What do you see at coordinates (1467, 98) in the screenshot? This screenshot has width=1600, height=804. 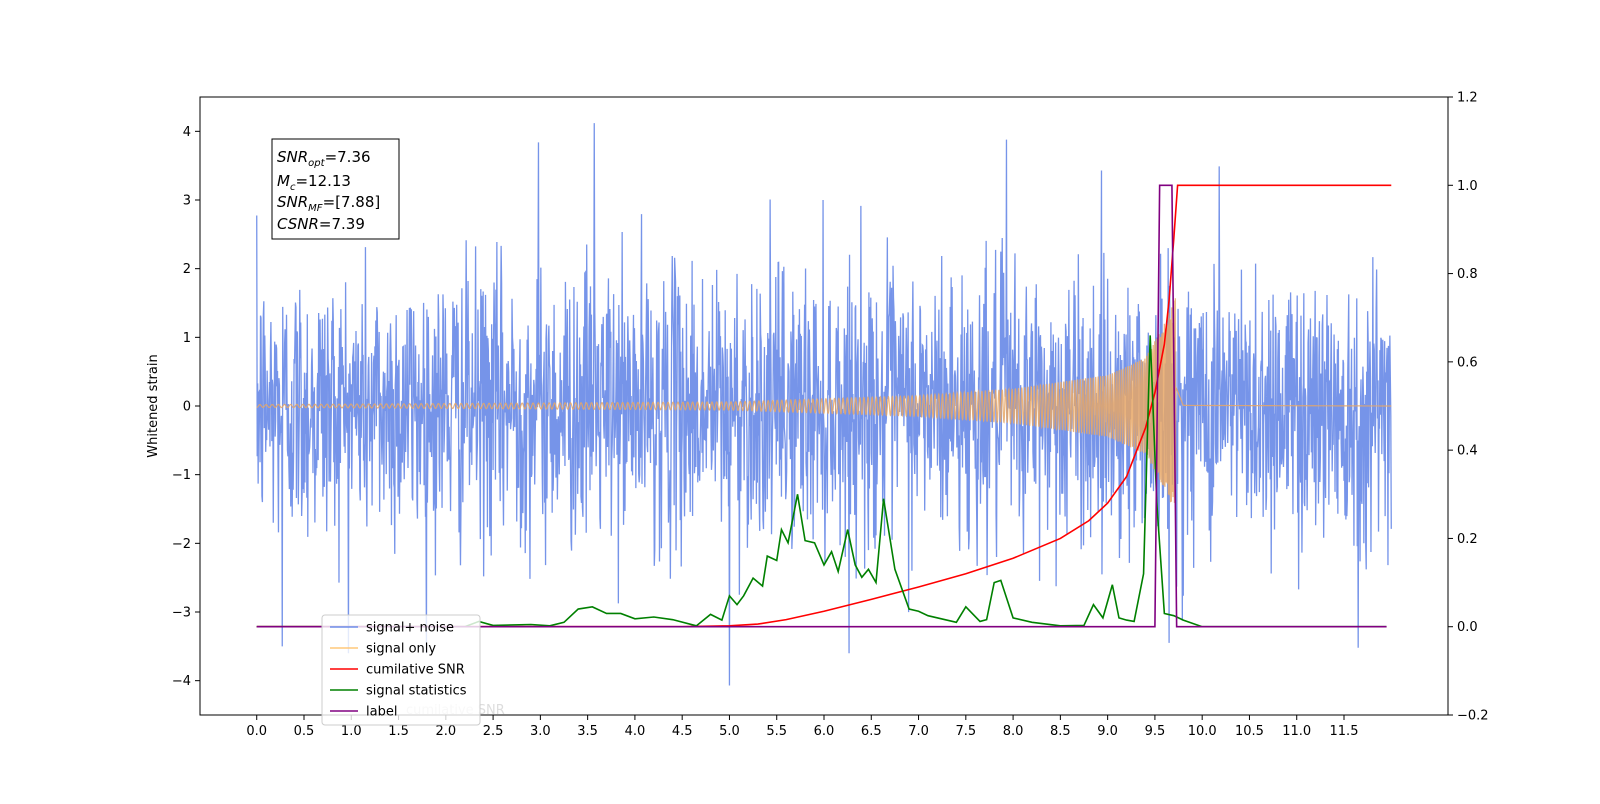 I see `y-right-tick-label: 1.2` at bounding box center [1467, 98].